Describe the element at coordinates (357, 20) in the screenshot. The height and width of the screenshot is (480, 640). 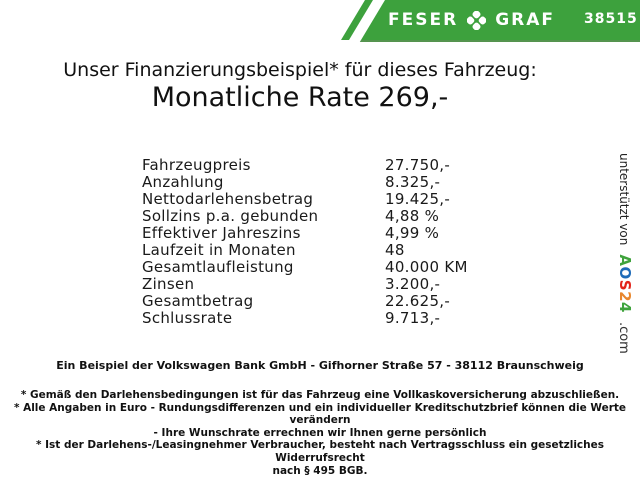
I see `banner-sliver` at that location.